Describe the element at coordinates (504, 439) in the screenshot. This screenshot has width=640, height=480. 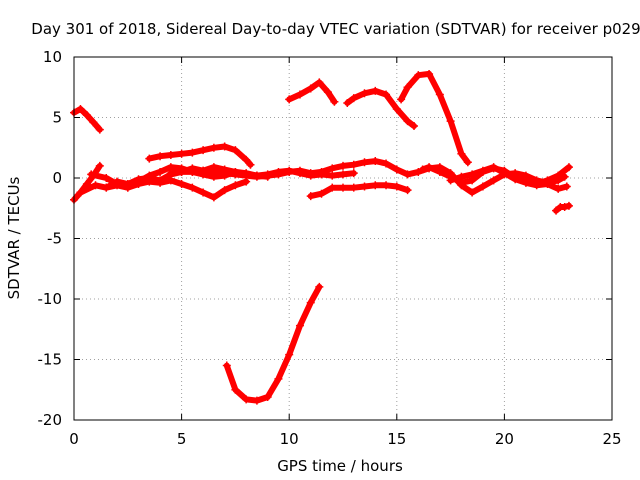
I see `x-tick-label: 20` at that location.